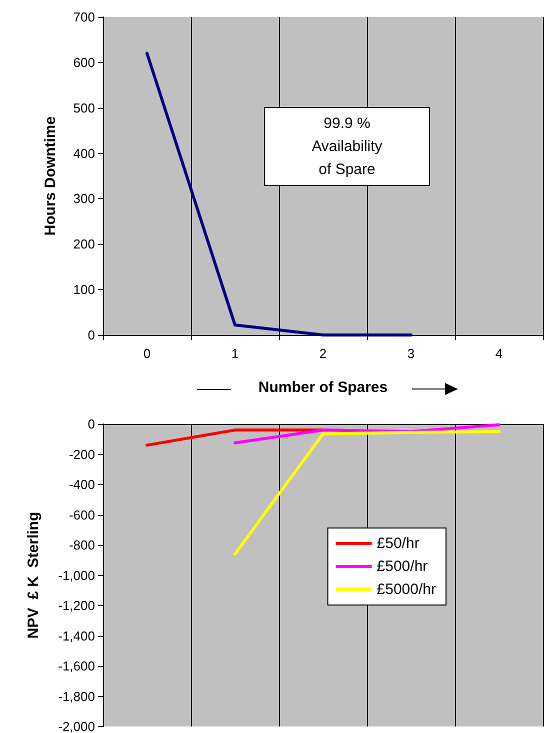 The height and width of the screenshot is (733, 544). Describe the element at coordinates (33, 575) in the screenshot. I see `y-axis-title: NPV £ K Sterling` at that location.